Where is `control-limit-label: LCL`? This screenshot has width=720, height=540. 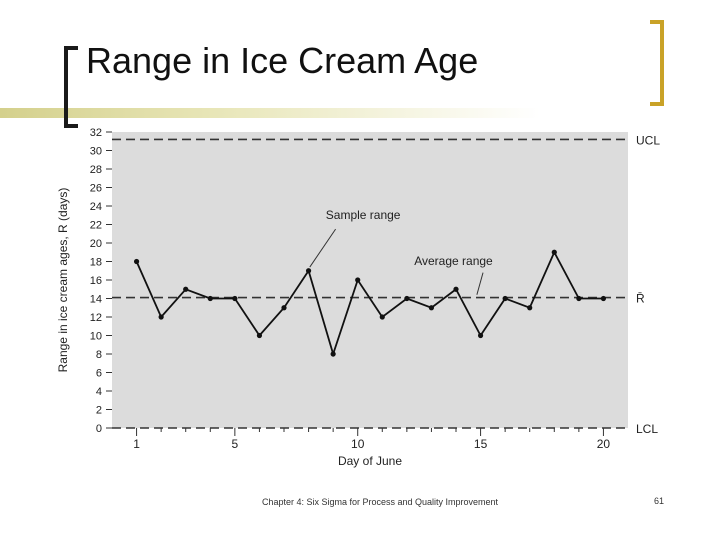 control-limit-label: LCL is located at coordinates (647, 429).